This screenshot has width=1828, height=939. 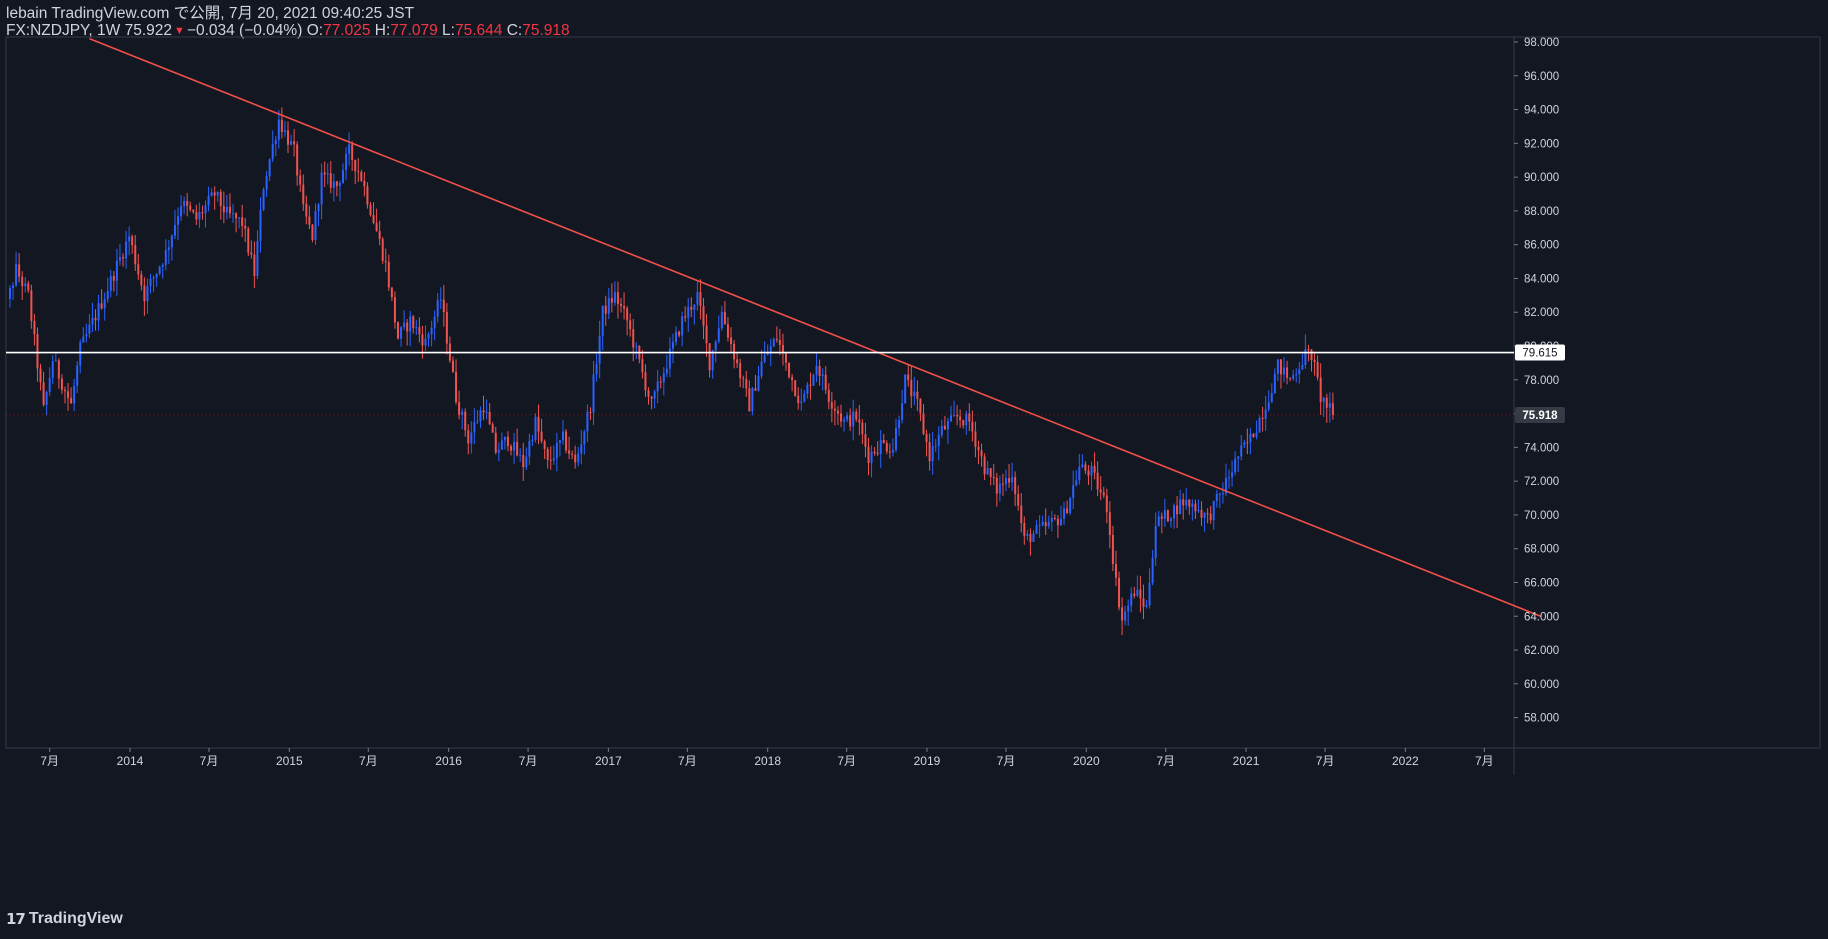 What do you see at coordinates (448, 30) in the screenshot?
I see `low-label: L:` at bounding box center [448, 30].